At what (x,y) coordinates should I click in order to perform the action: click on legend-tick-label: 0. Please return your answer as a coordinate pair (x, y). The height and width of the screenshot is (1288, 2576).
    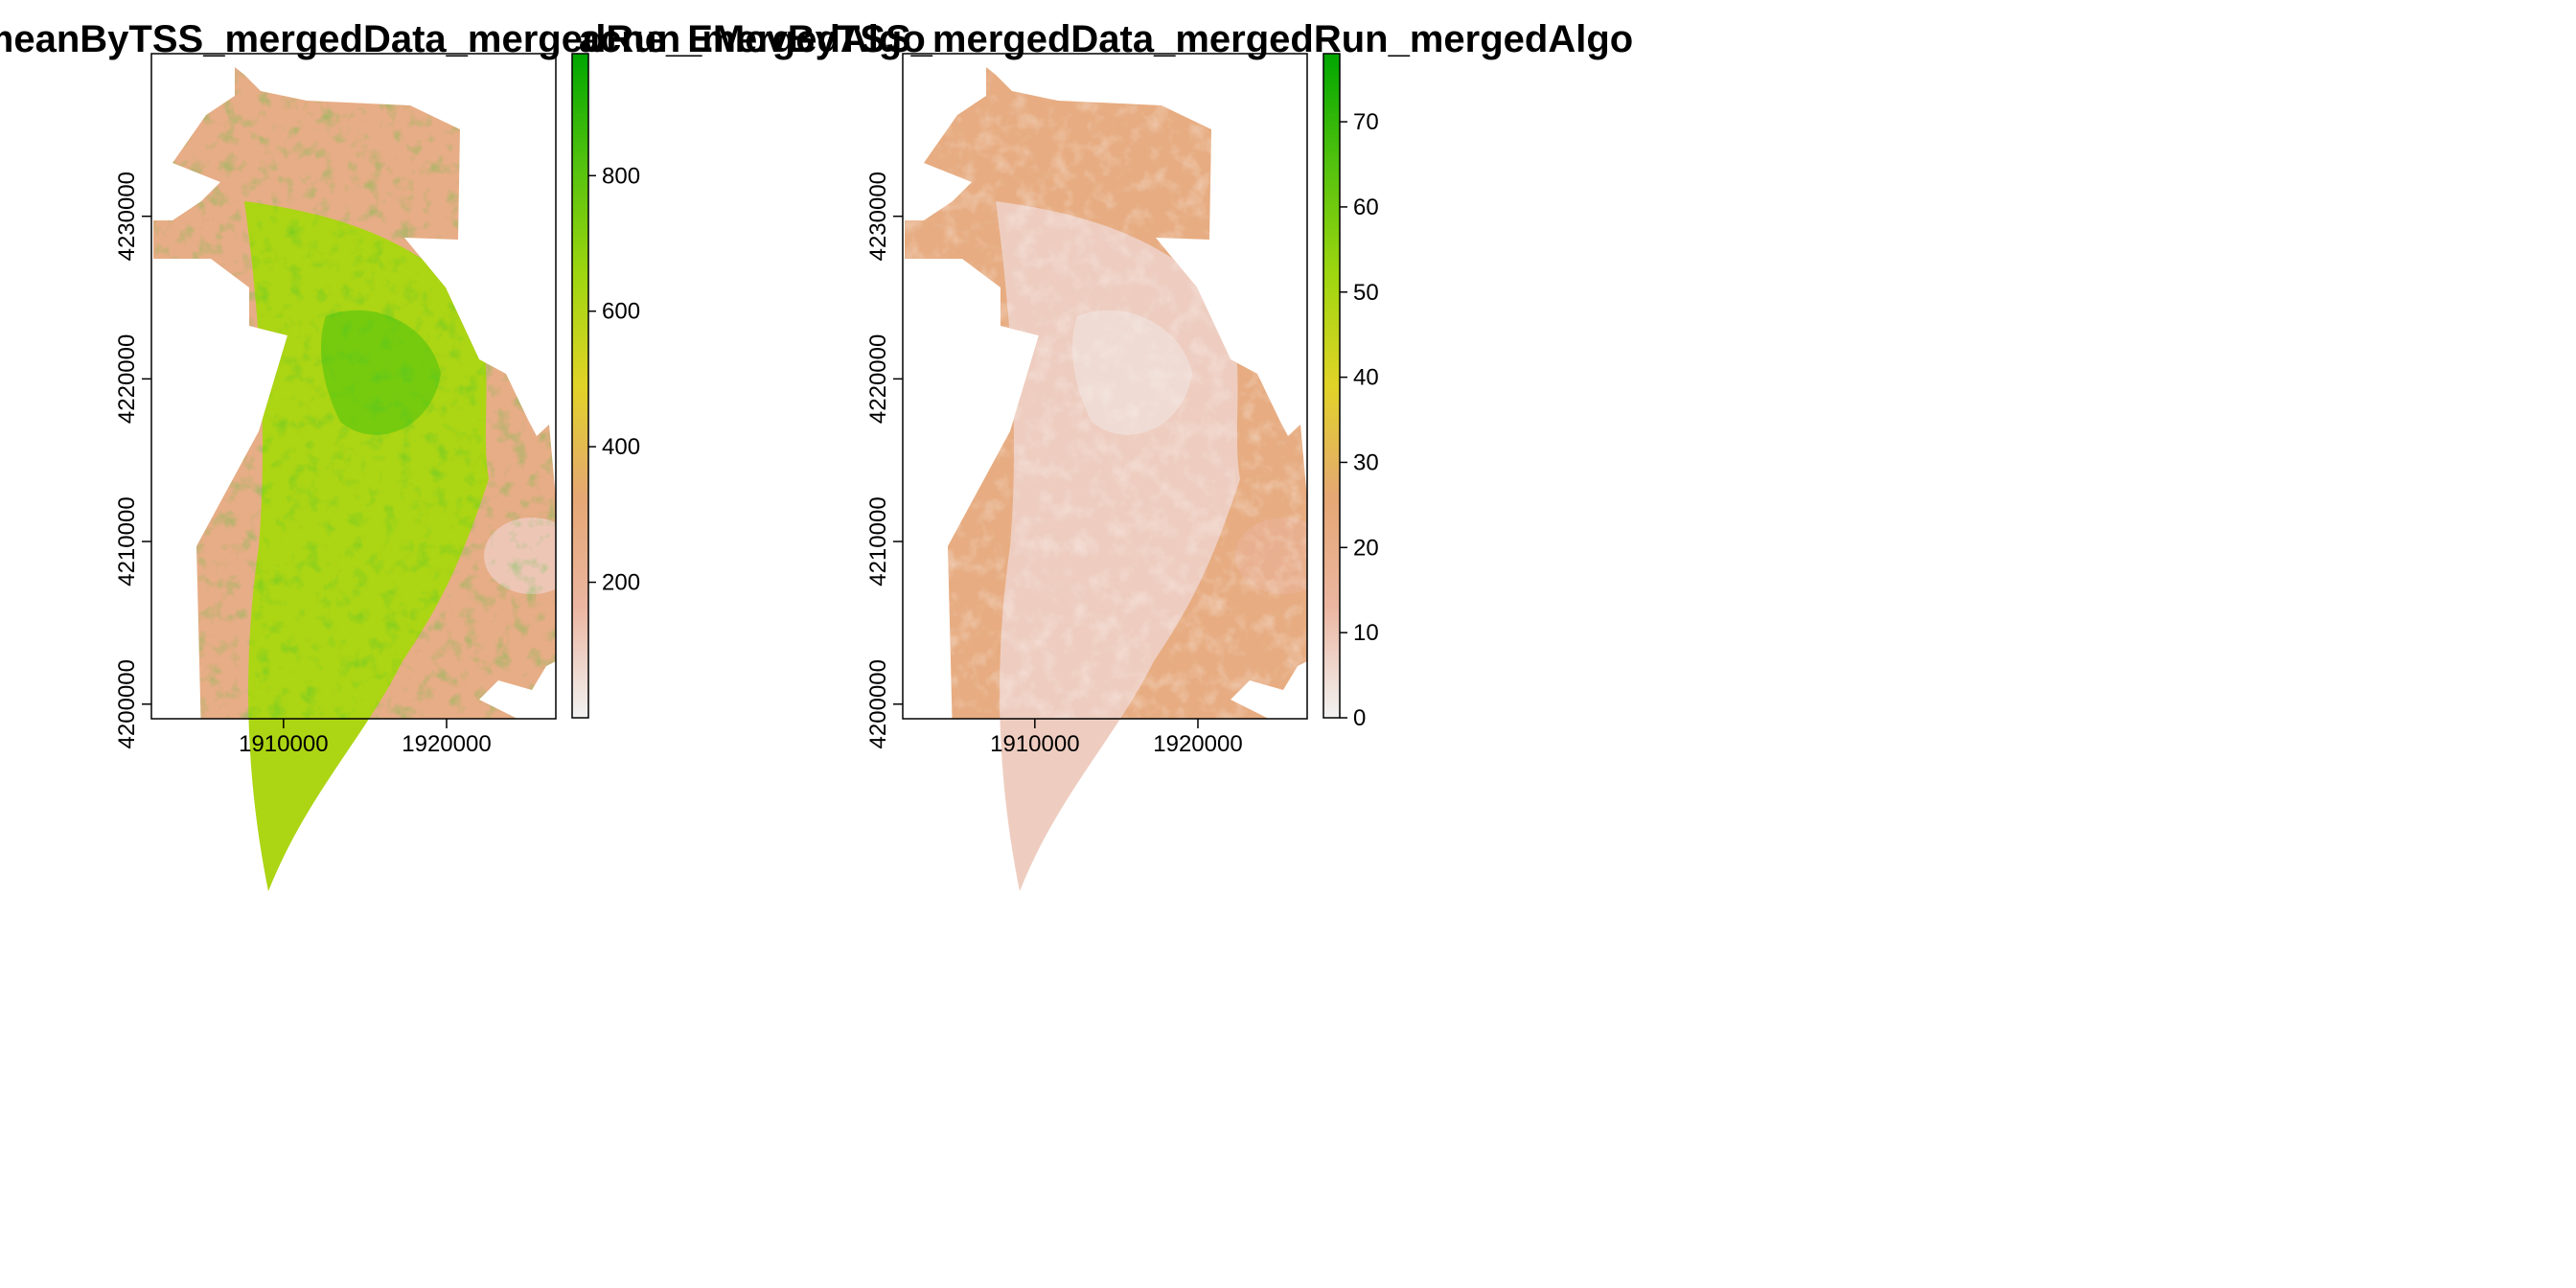
    Looking at the image, I should click on (1359, 718).